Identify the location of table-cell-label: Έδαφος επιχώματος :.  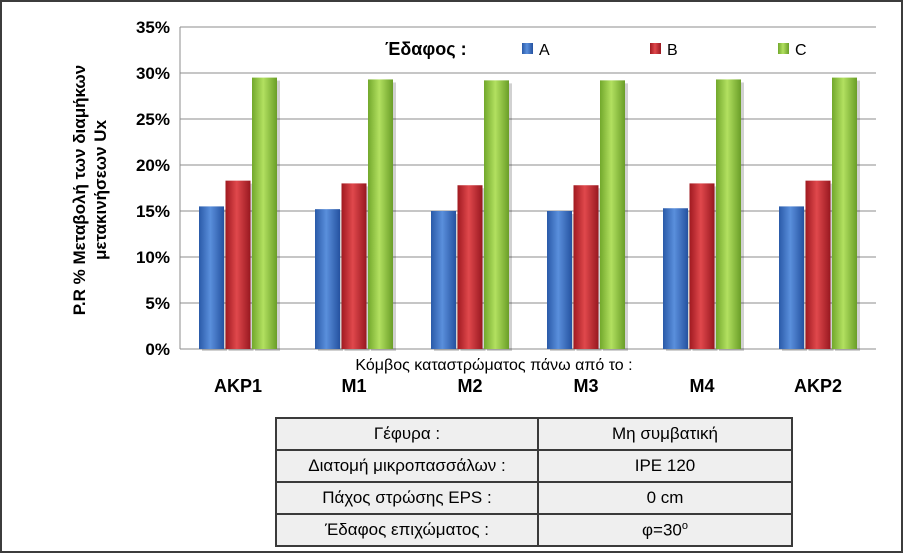
(407, 530).